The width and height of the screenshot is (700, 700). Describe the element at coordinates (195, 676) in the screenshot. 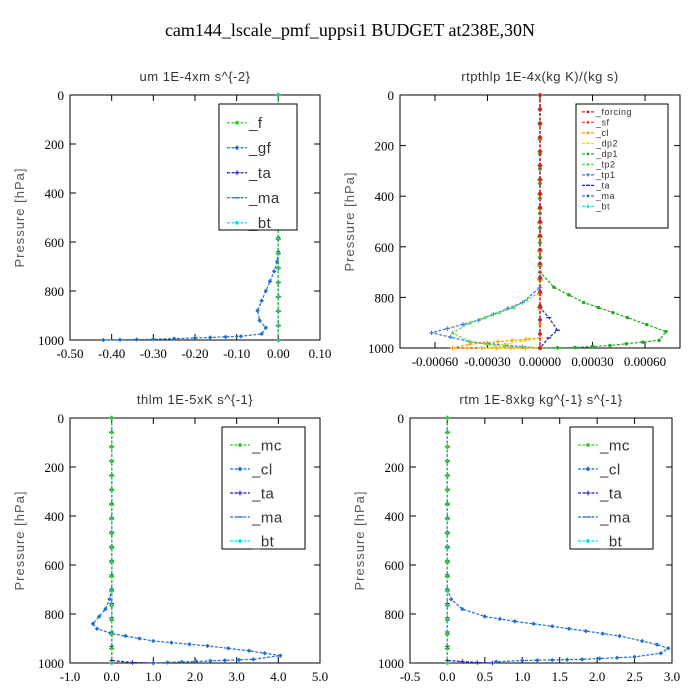

I see `x-tick-label: 2.0` at that location.